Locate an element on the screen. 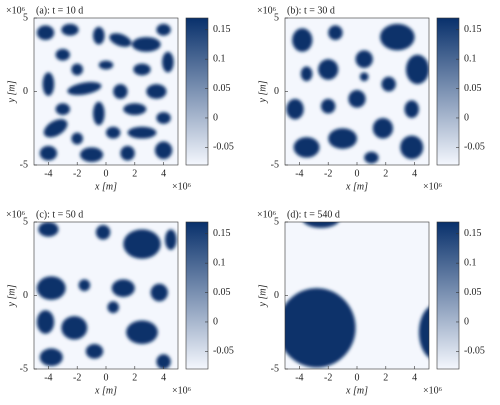 Image resolution: width=500 pixels, height=405 pixels. panel-title: (d): t = 540 d is located at coordinates (313, 214).